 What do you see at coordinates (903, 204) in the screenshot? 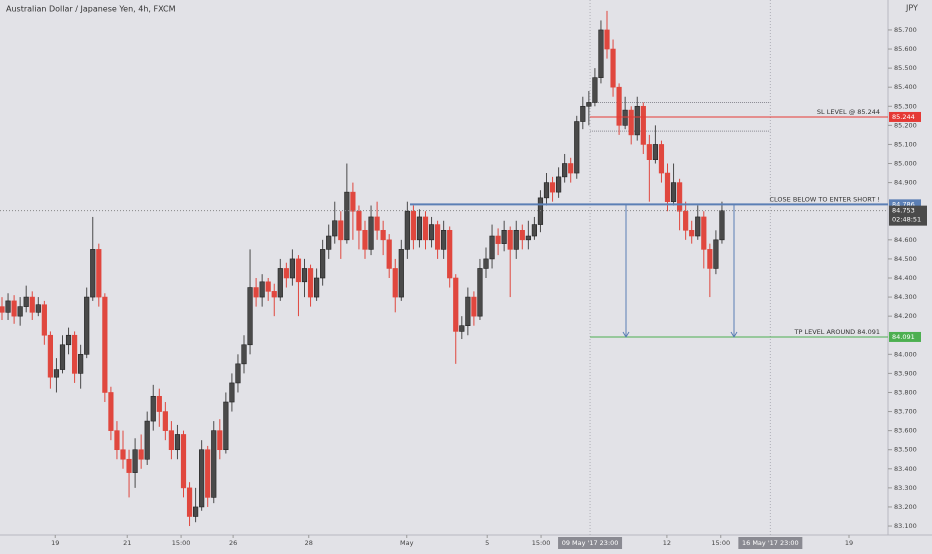
I see `level-tag-text: 84.786` at bounding box center [903, 204].